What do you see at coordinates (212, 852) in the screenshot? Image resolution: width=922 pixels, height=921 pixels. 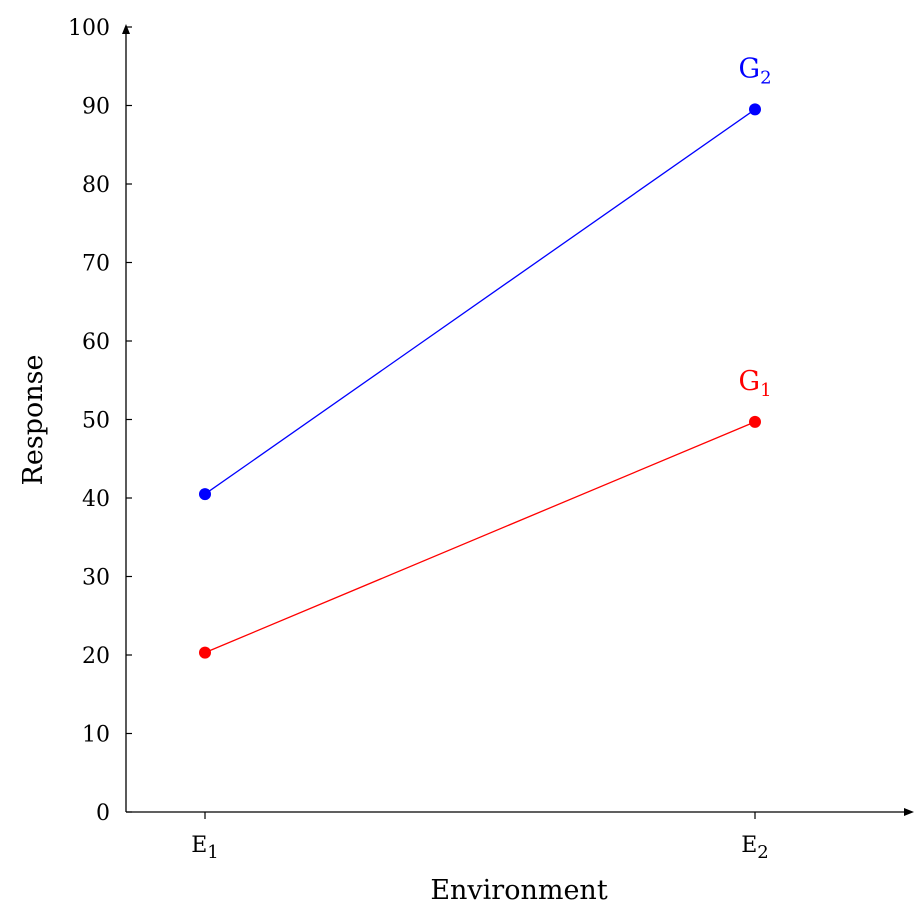 I see `x-tick-label-subscript: 1` at bounding box center [212, 852].